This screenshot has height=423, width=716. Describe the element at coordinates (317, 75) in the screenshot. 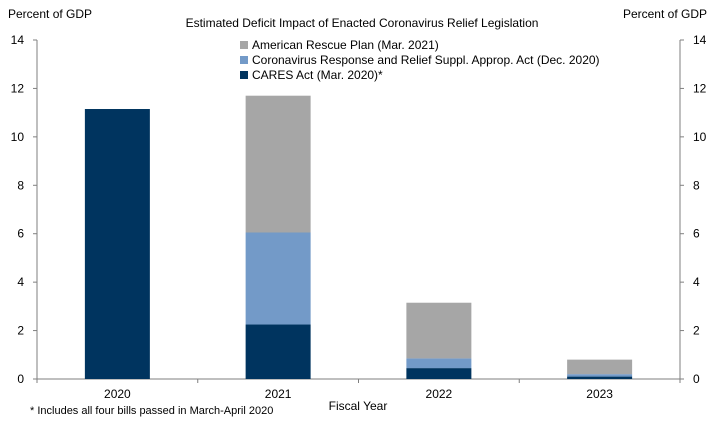

I see `legend-label-series-0: CARES Act (Mar. 2020)*` at that location.